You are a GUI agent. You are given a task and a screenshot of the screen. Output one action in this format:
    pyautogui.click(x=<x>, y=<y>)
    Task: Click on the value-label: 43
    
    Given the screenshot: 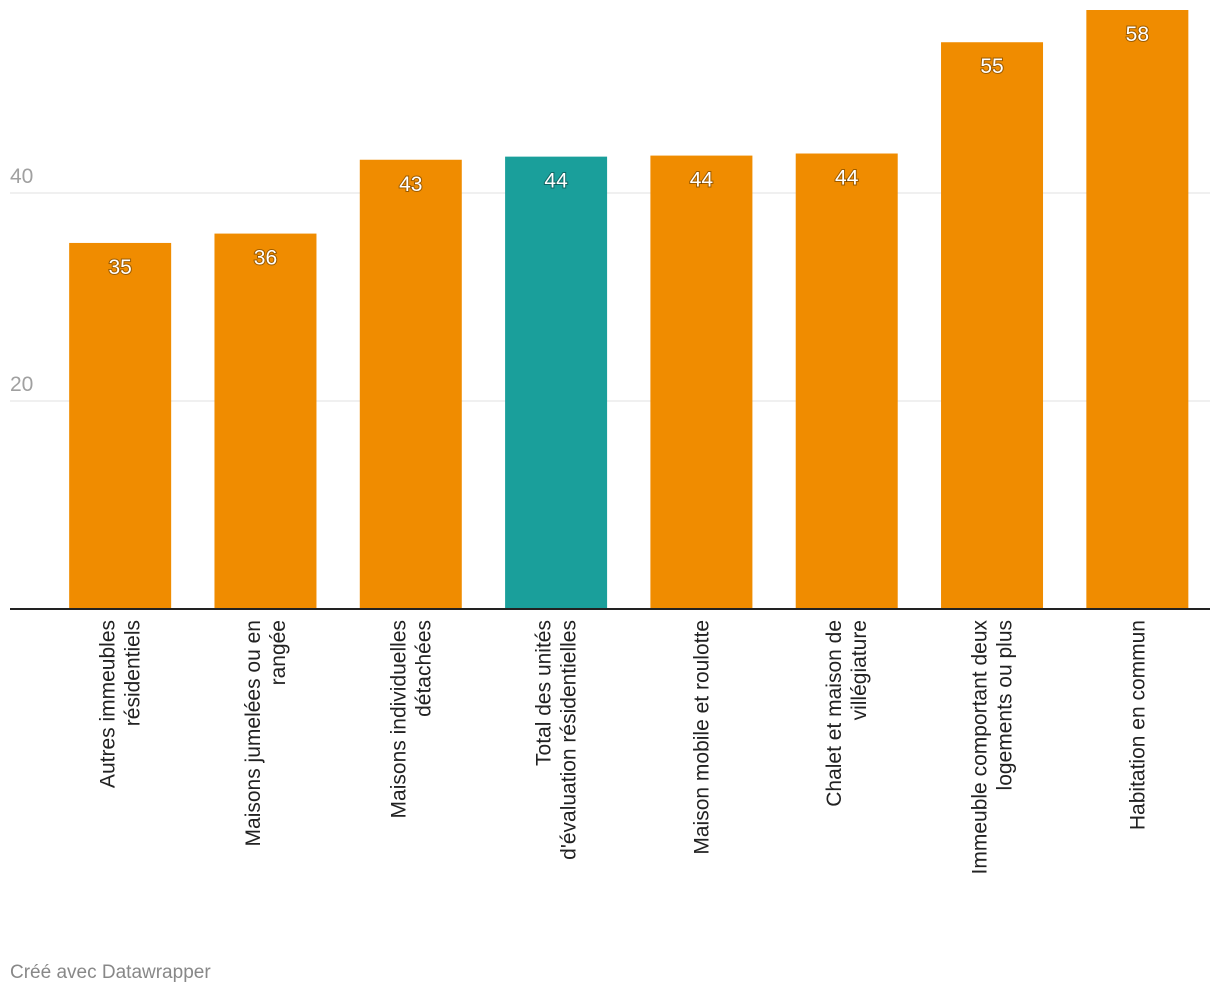 What is the action you would take?
    pyautogui.click(x=410, y=184)
    